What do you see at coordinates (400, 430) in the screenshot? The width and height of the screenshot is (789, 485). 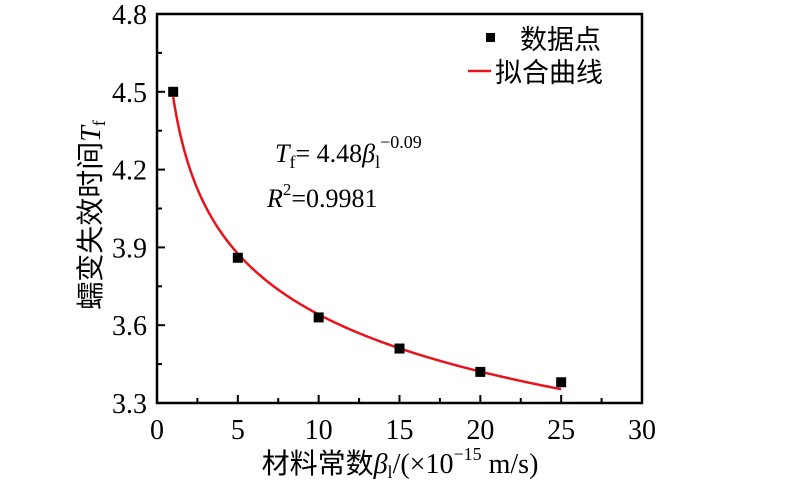 I see `x-tick-label: 15` at bounding box center [400, 430].